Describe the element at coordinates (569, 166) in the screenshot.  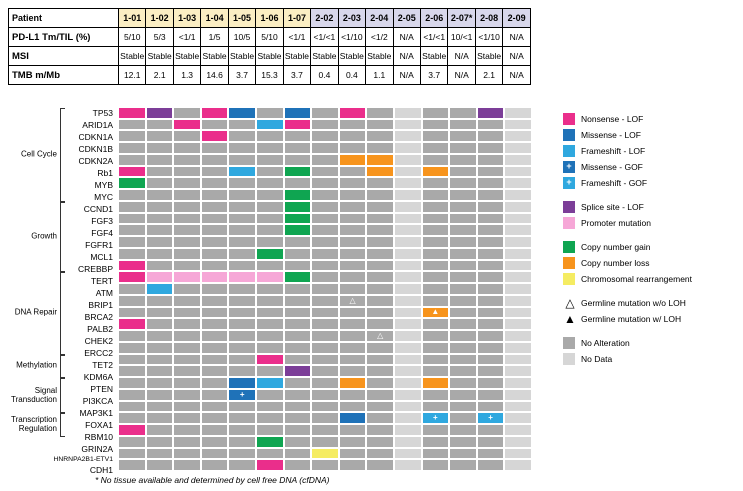
I see `legend-swatch: +` at that location.